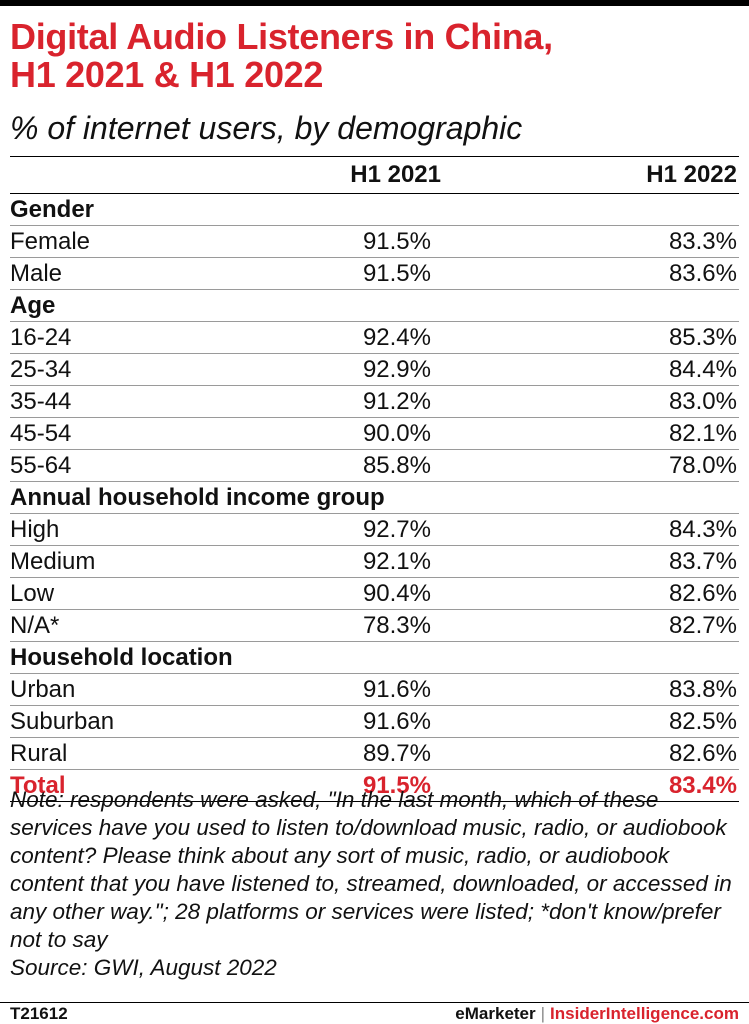 Image resolution: width=749 pixels, height=1024 pixels. I want to click on row-label: 35-44, so click(41, 401).